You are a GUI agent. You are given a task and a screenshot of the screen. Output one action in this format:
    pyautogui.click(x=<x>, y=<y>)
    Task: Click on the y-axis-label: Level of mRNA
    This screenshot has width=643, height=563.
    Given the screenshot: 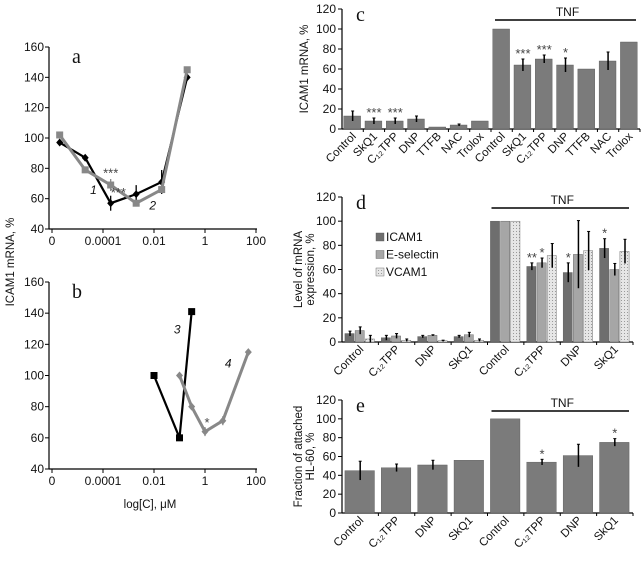 What is the action you would take?
    pyautogui.click(x=299, y=270)
    